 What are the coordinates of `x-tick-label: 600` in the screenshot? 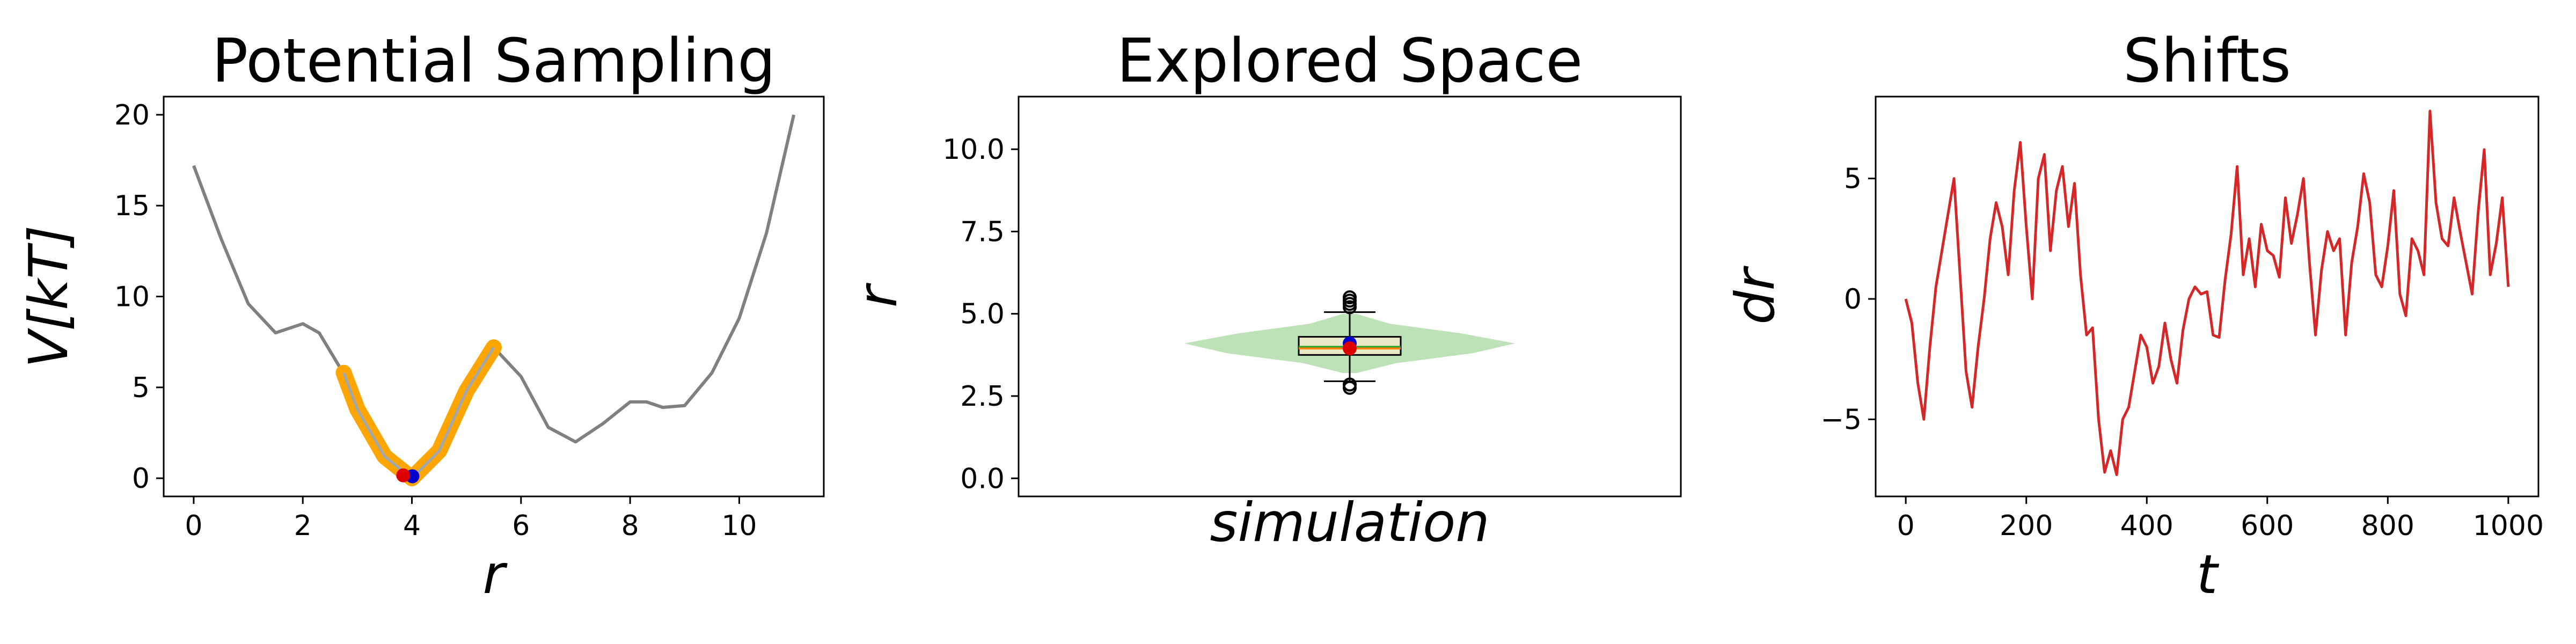 It's located at (2267, 526).